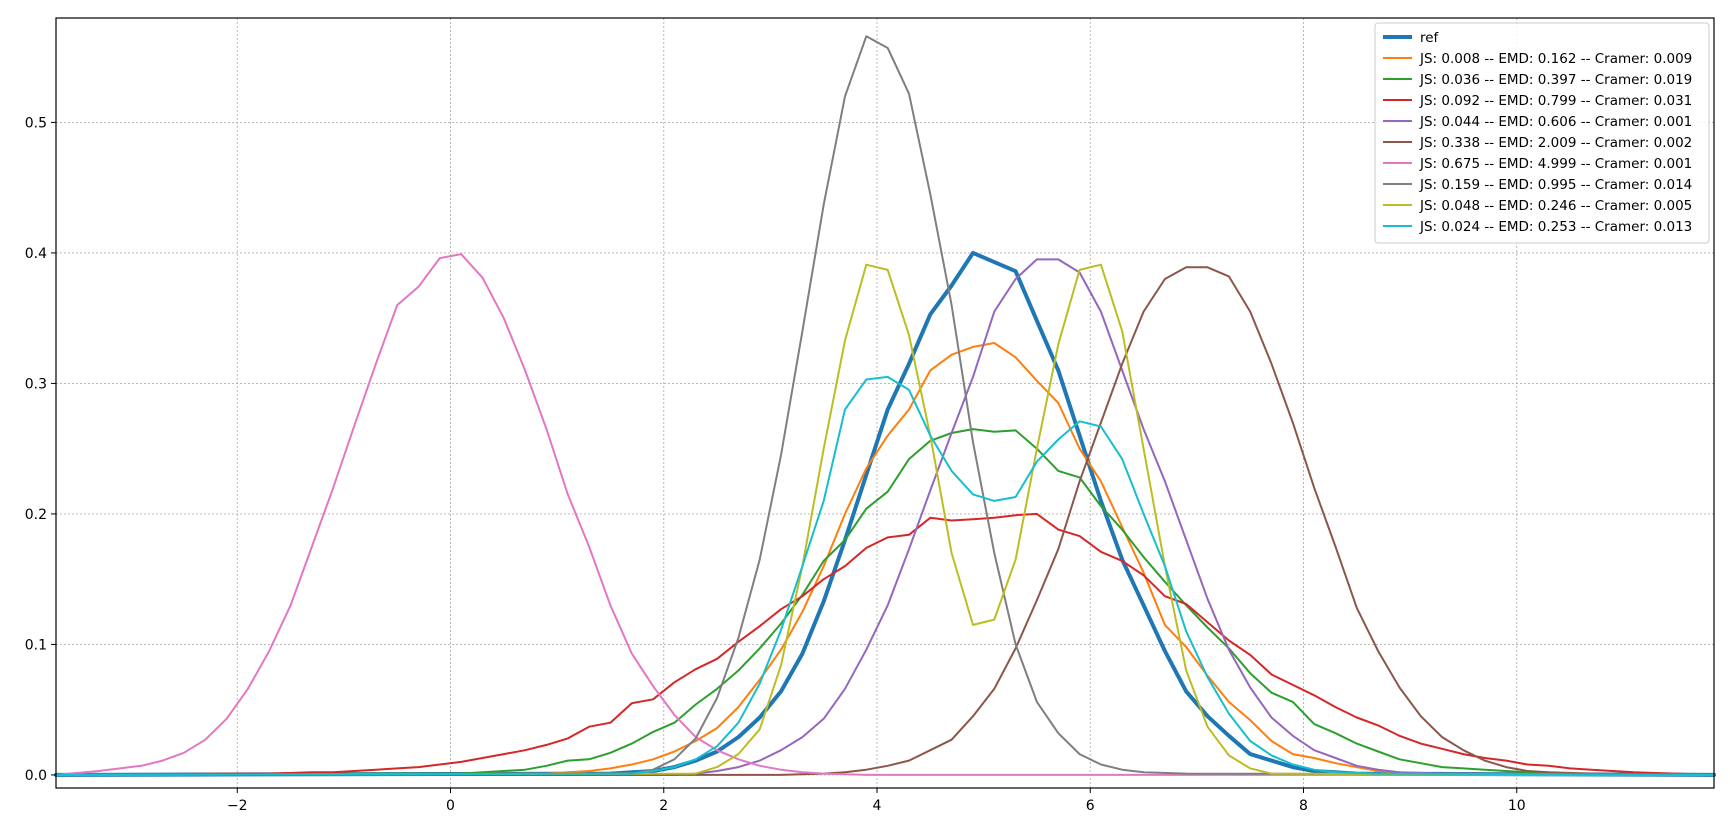 The width and height of the screenshot is (1730, 826). Describe the element at coordinates (877, 806) in the screenshot. I see `x-tick-label: 4` at that location.